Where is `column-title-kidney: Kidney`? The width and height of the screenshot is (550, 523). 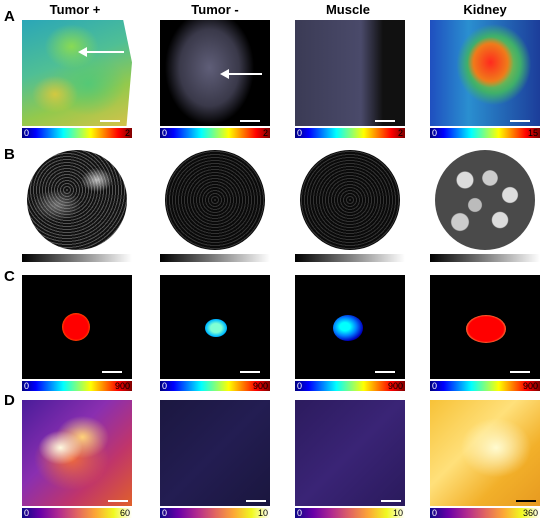
column-title-kidney: Kidney is located at coordinates (485, 9).